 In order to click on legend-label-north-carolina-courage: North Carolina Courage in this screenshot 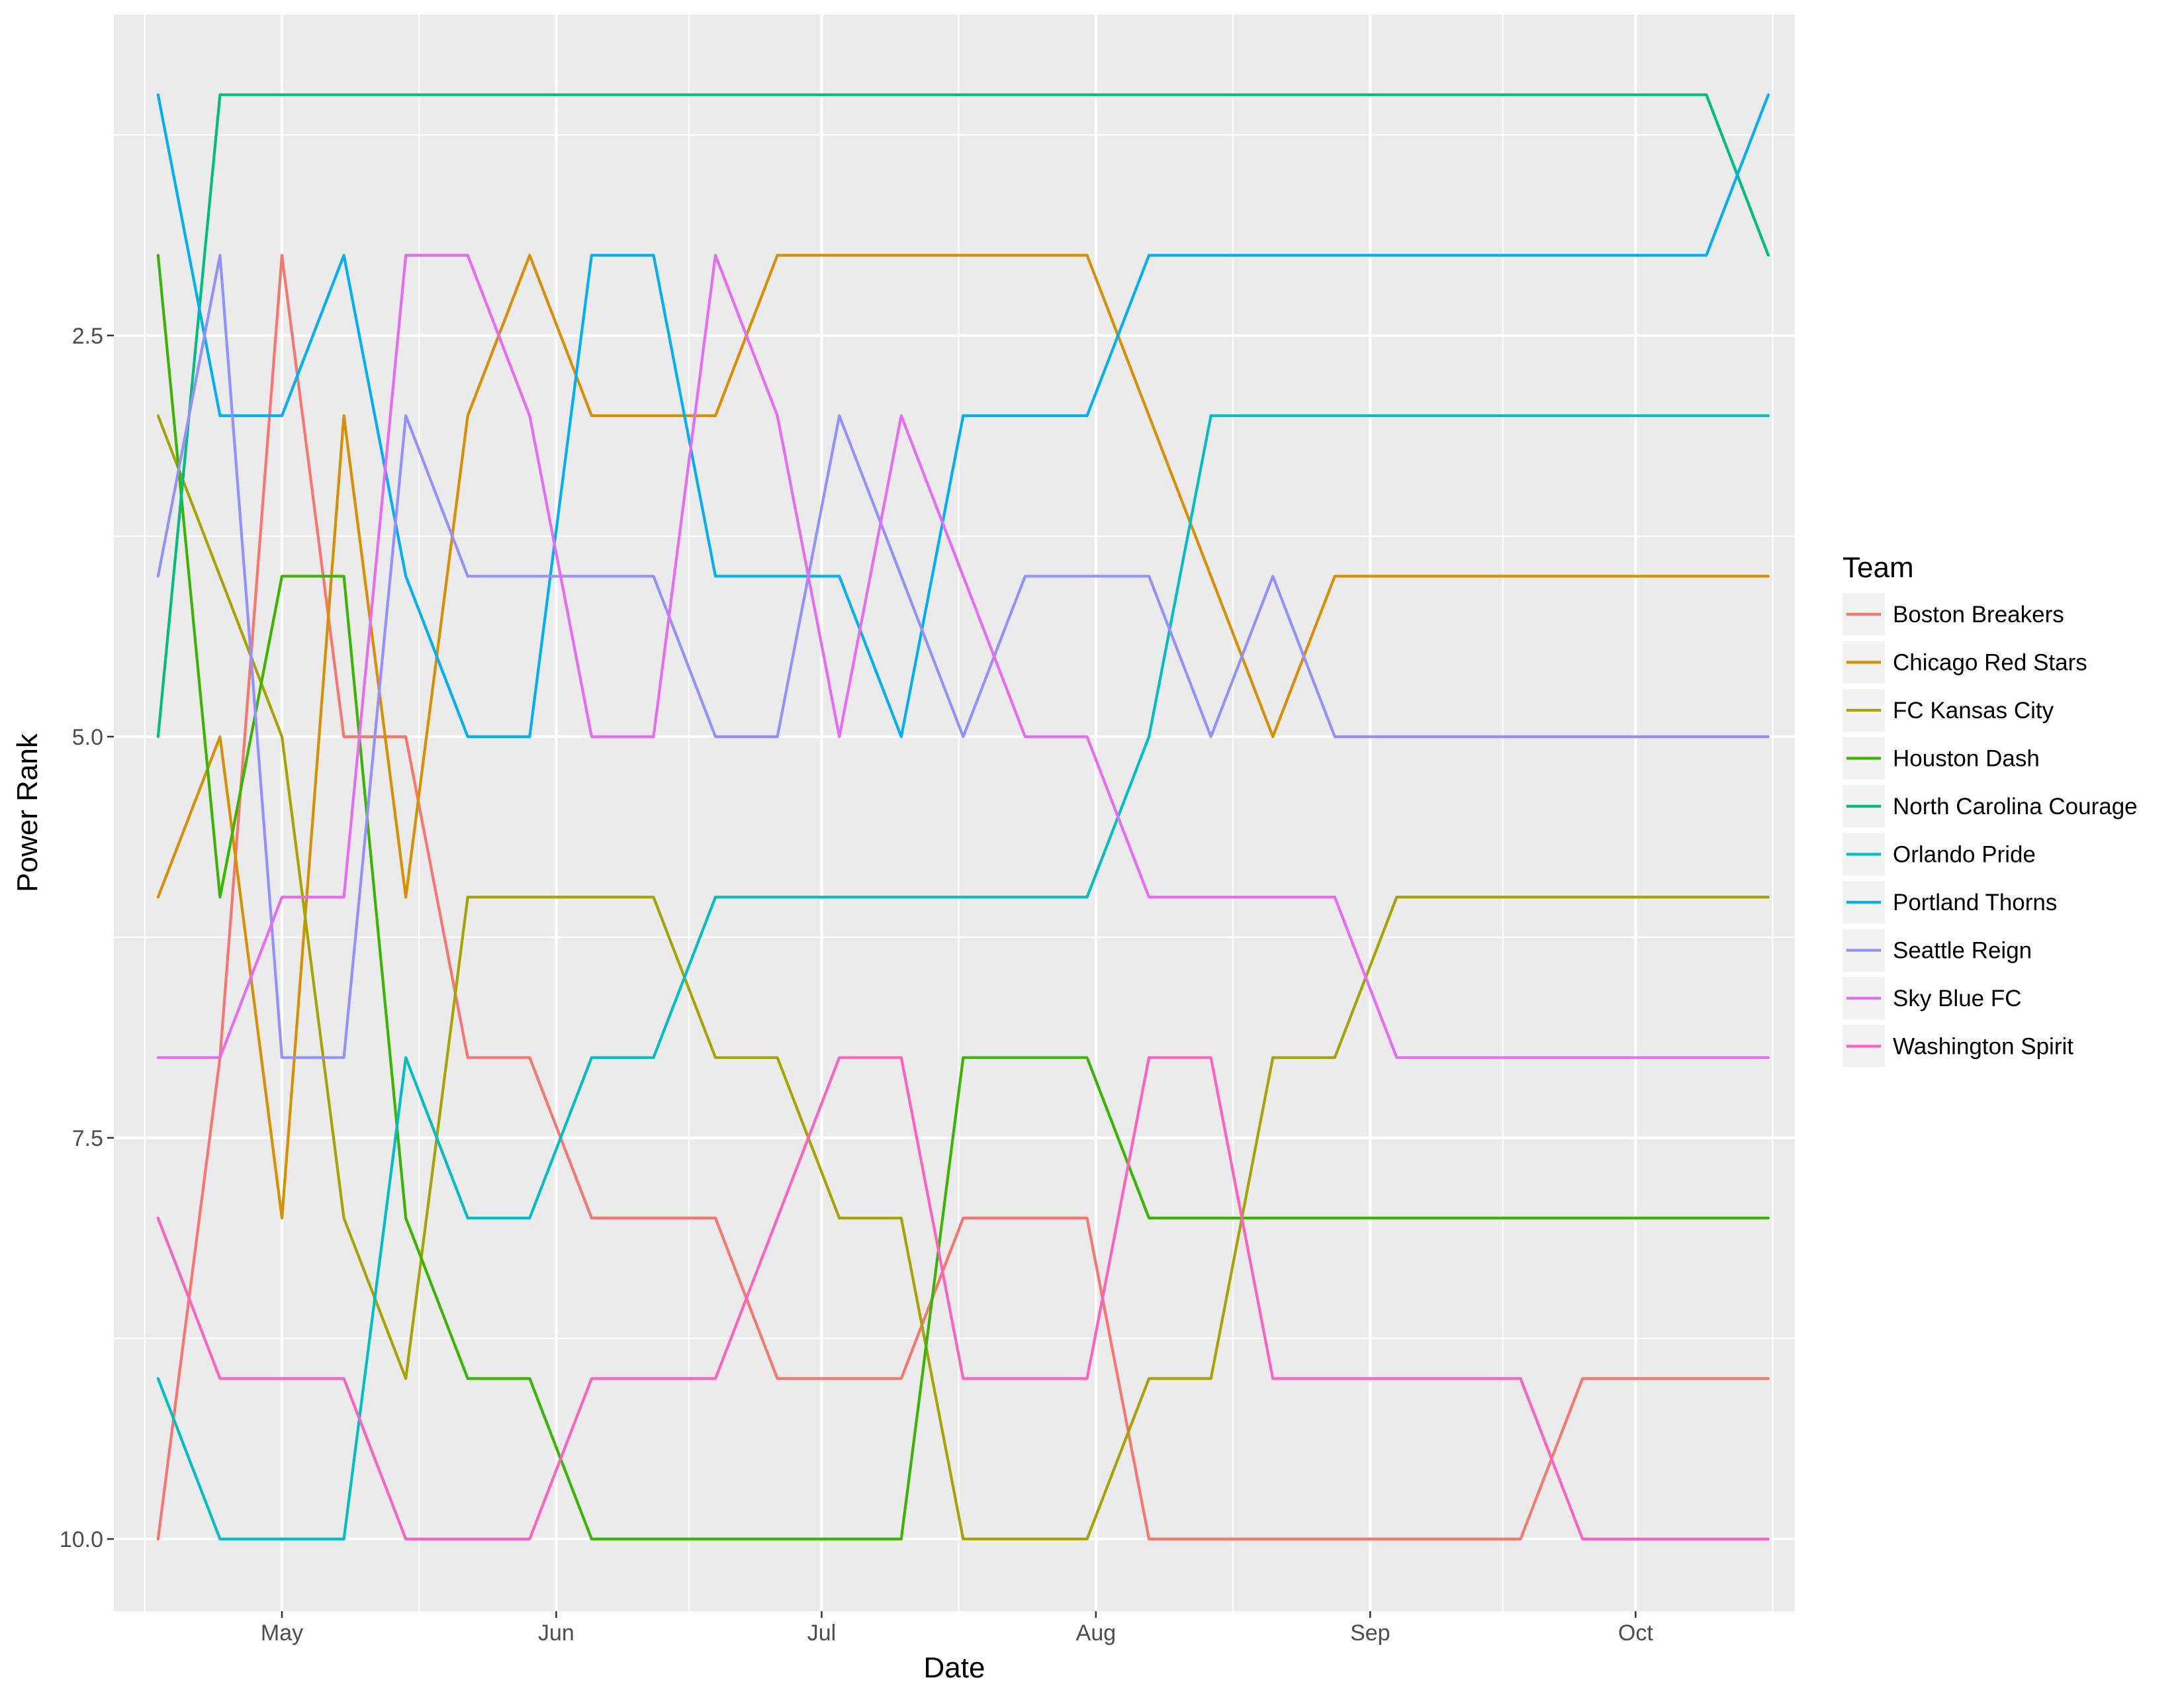, I will do `click(2016, 807)`.